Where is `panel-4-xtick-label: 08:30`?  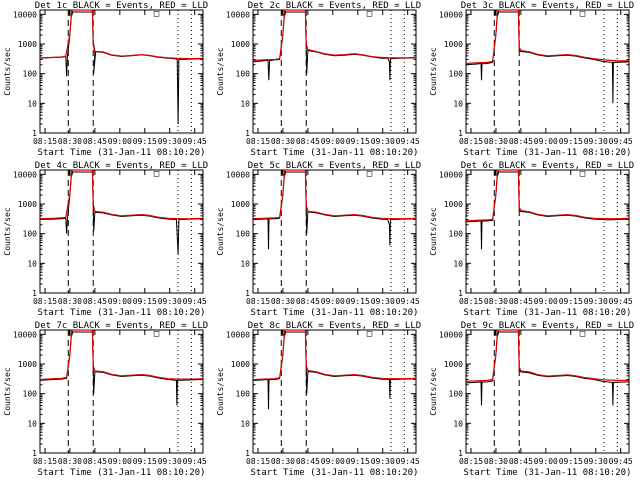
panel-4-xtick-label: 08:30 is located at coordinates (70, 301).